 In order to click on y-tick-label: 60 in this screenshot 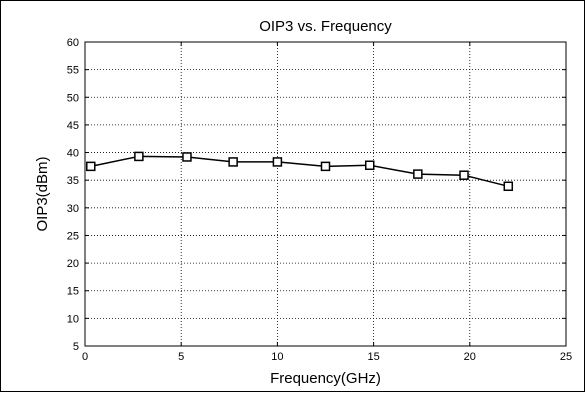, I will do `click(73, 43)`.